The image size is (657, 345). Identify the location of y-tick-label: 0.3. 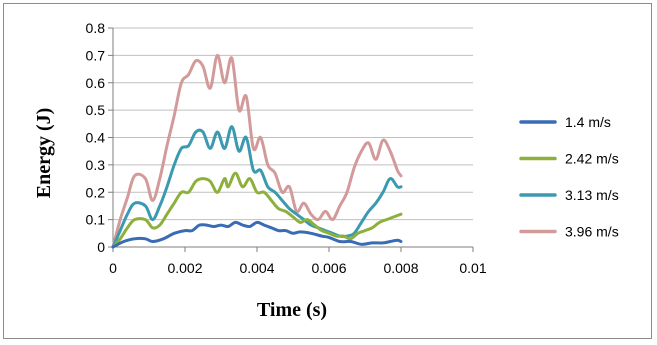
(96, 165).